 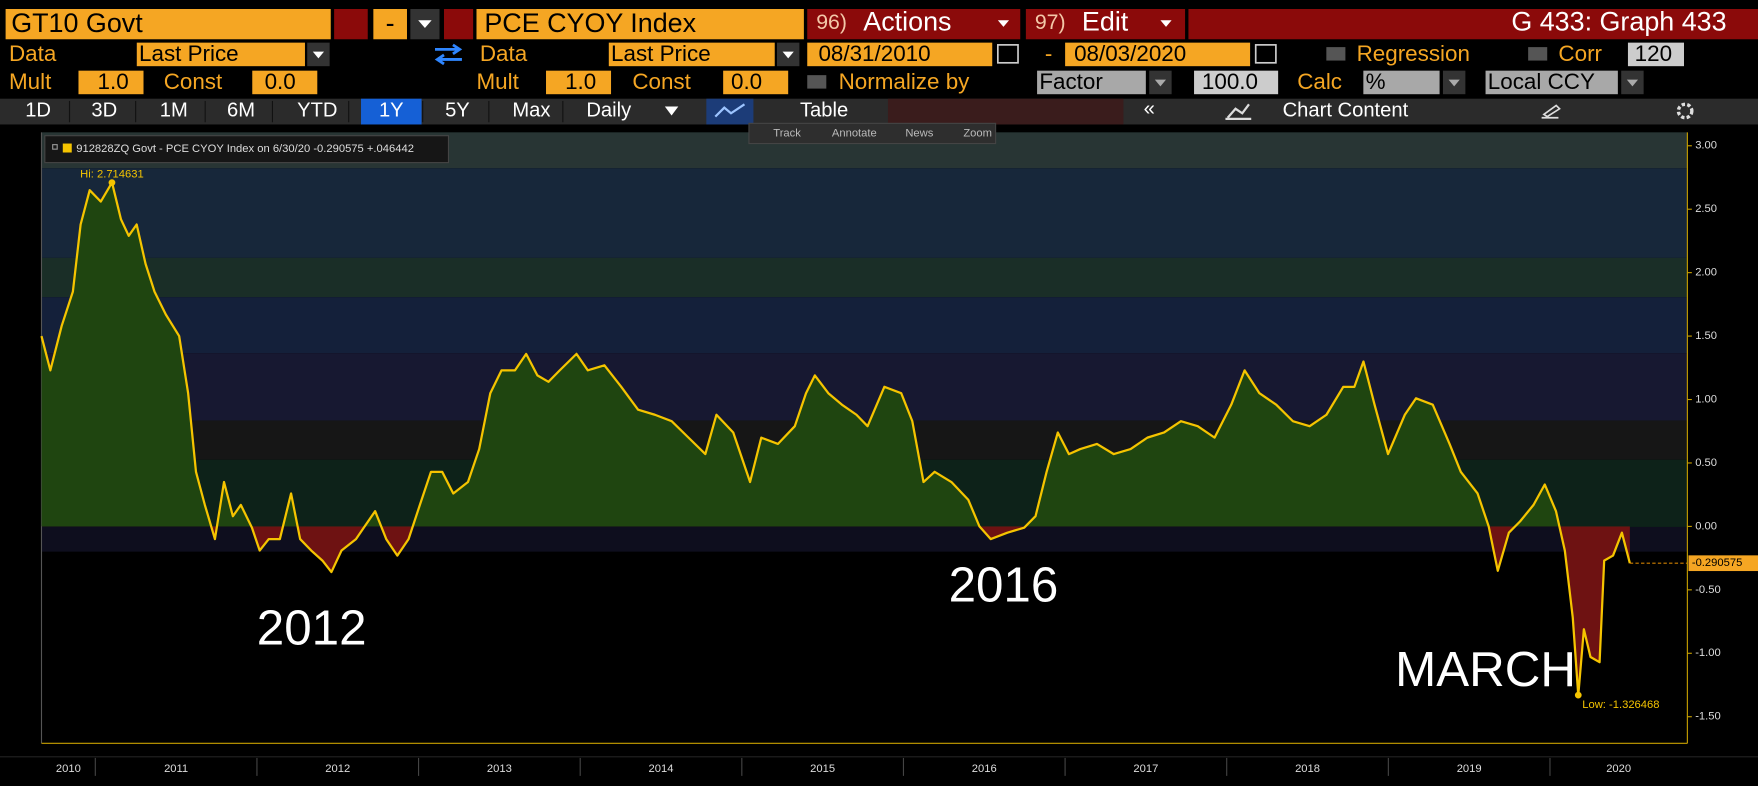 I want to click on legend, so click(x=247, y=149).